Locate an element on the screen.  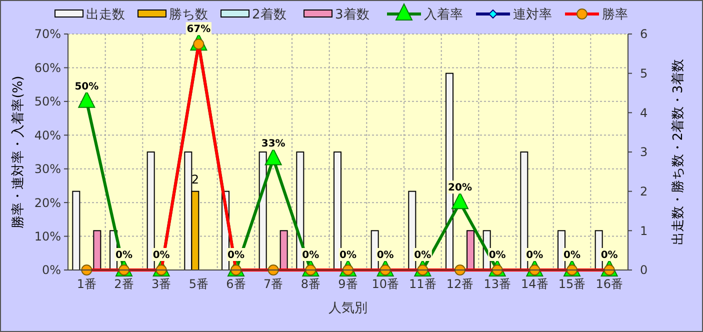
x-tick-label: 5番 is located at coordinates (198, 284).